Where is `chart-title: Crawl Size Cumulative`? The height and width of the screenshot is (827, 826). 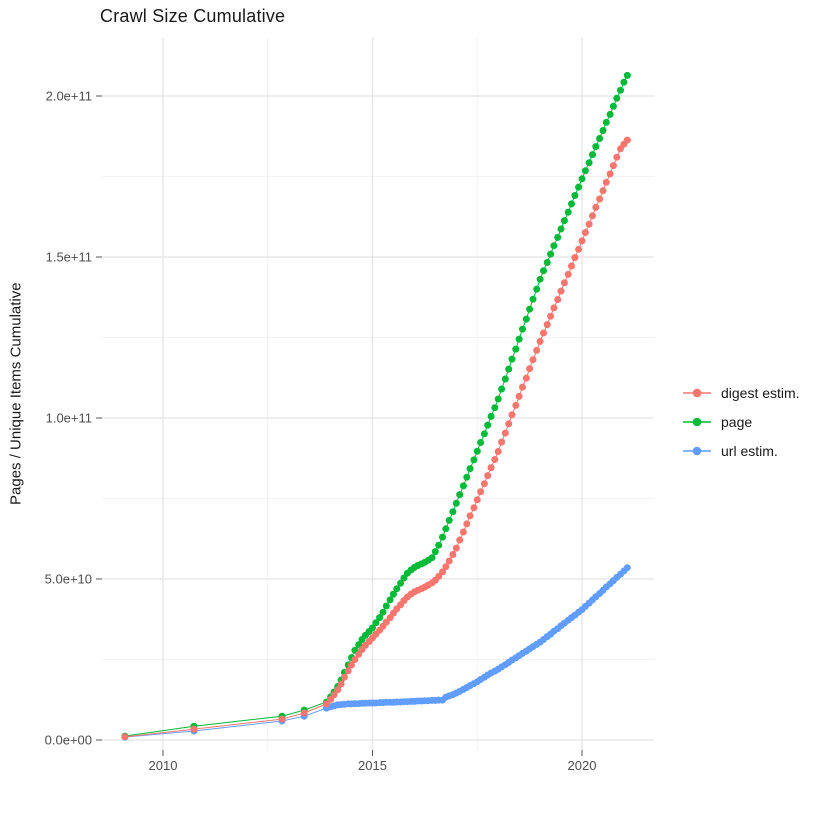
chart-title: Crawl Size Cumulative is located at coordinates (193, 16).